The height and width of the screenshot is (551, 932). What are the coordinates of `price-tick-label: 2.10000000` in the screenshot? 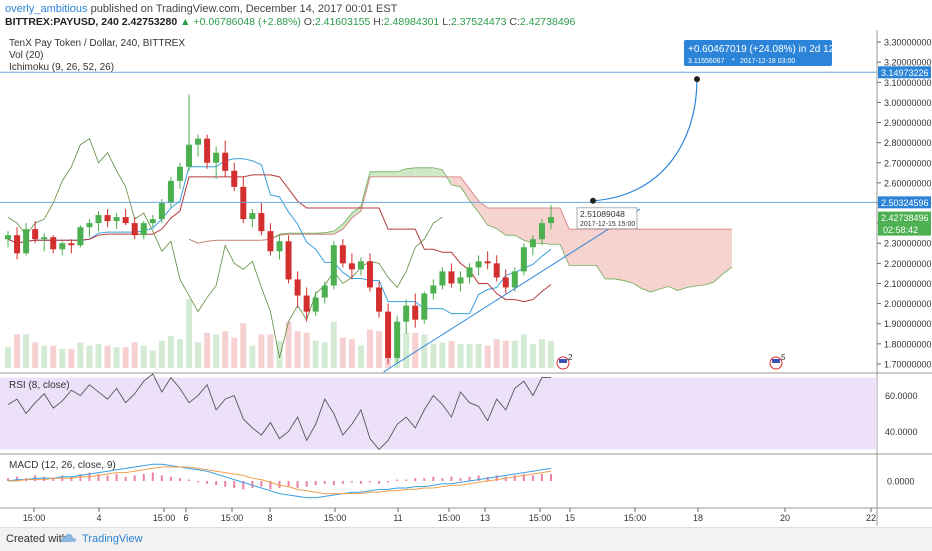 It's located at (908, 284).